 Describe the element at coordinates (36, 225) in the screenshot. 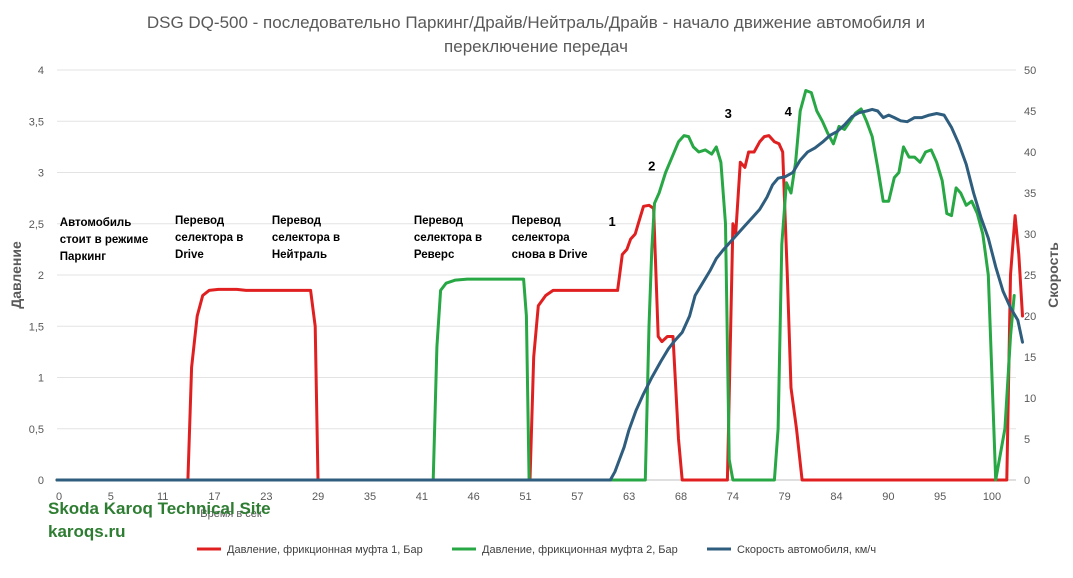

I see `y-tick-label: 2,5` at that location.